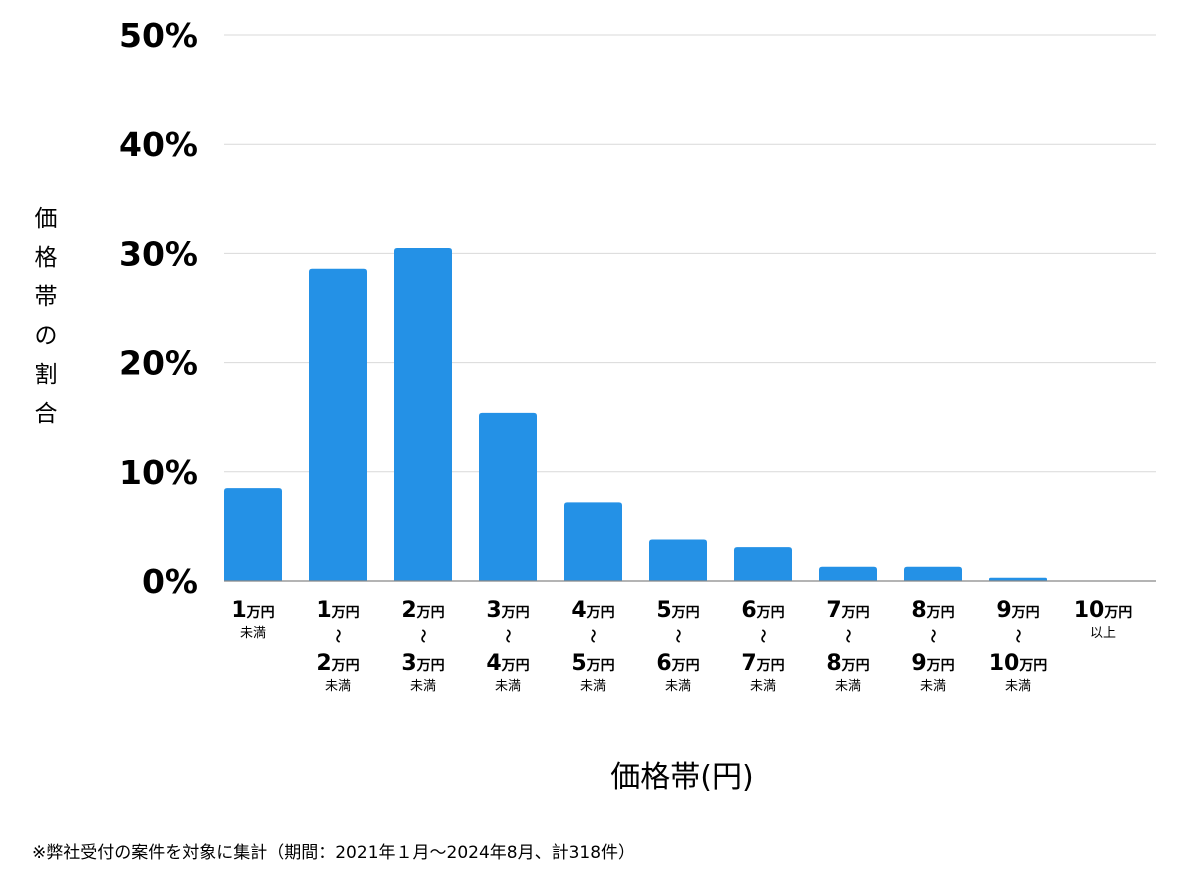 The height and width of the screenshot is (874, 1200). What do you see at coordinates (158, 144) in the screenshot?
I see `y-tick-label: 40%` at bounding box center [158, 144].